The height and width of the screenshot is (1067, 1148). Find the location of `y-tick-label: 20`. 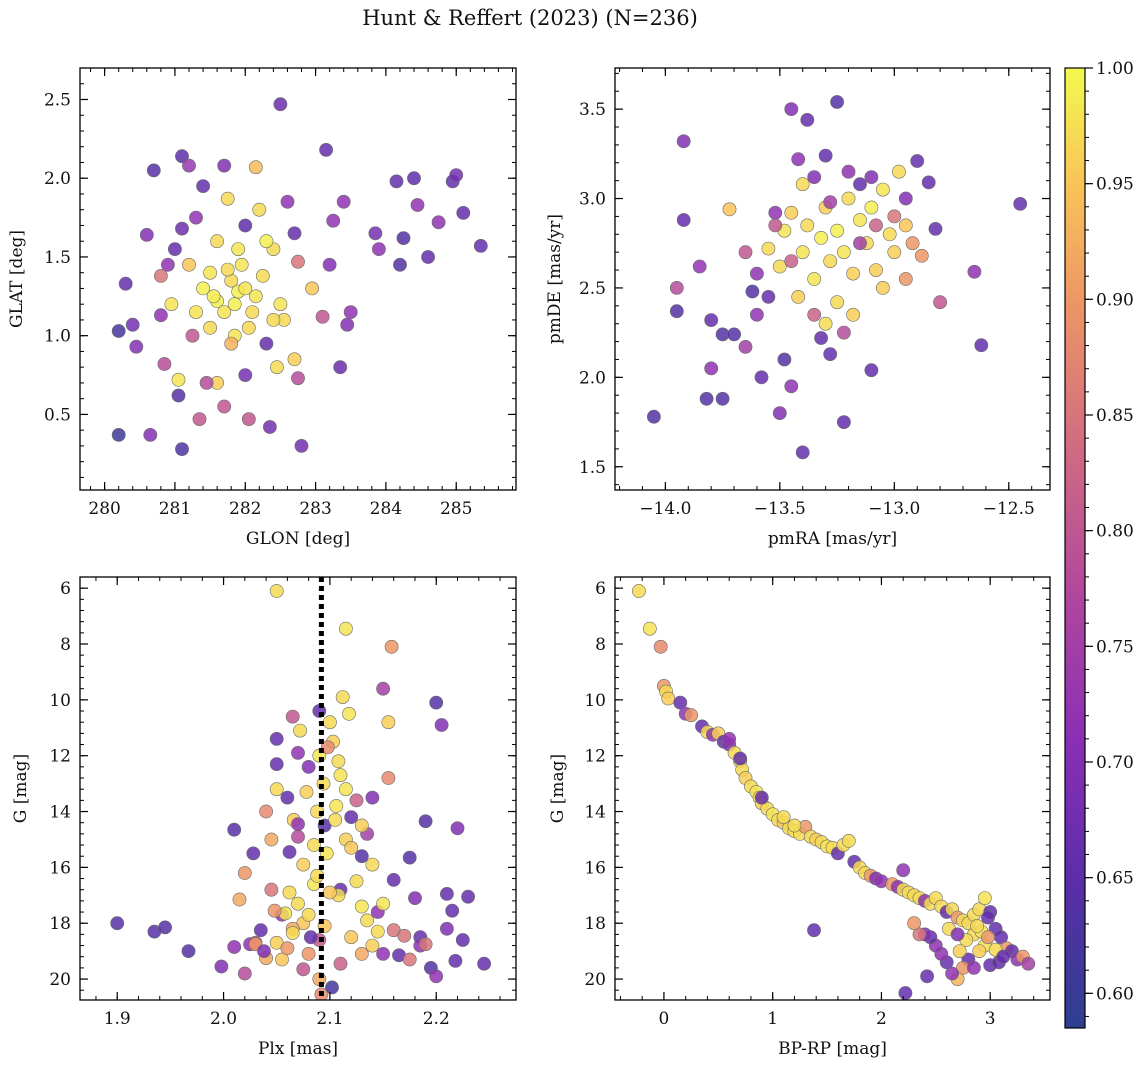

y-tick-label: 20 is located at coordinates (60, 980).